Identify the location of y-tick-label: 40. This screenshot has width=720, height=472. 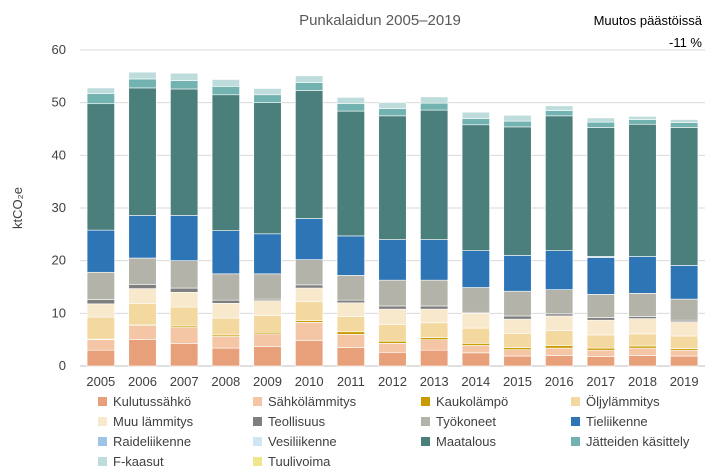
(59, 154).